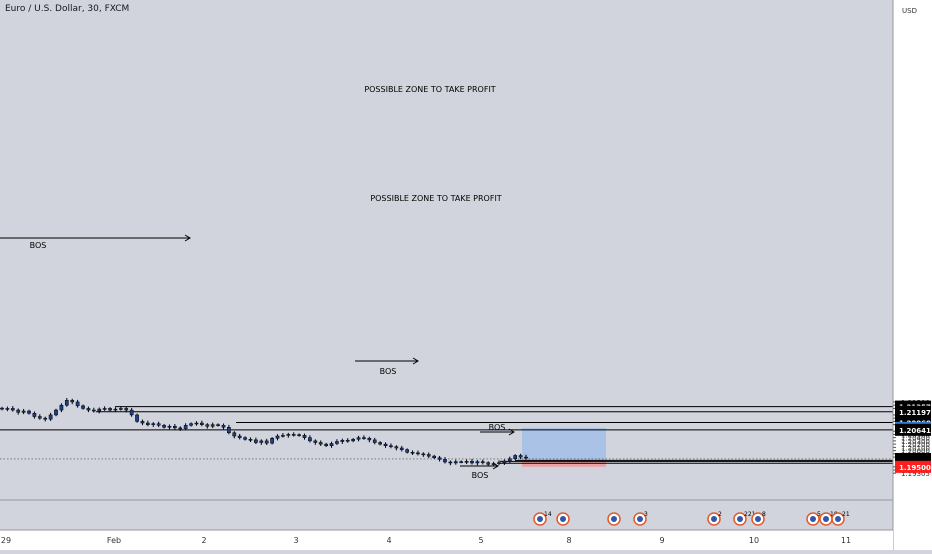 This screenshot has height=554, width=932. I want to click on price-tag-label: 1.19500, so click(915, 468).